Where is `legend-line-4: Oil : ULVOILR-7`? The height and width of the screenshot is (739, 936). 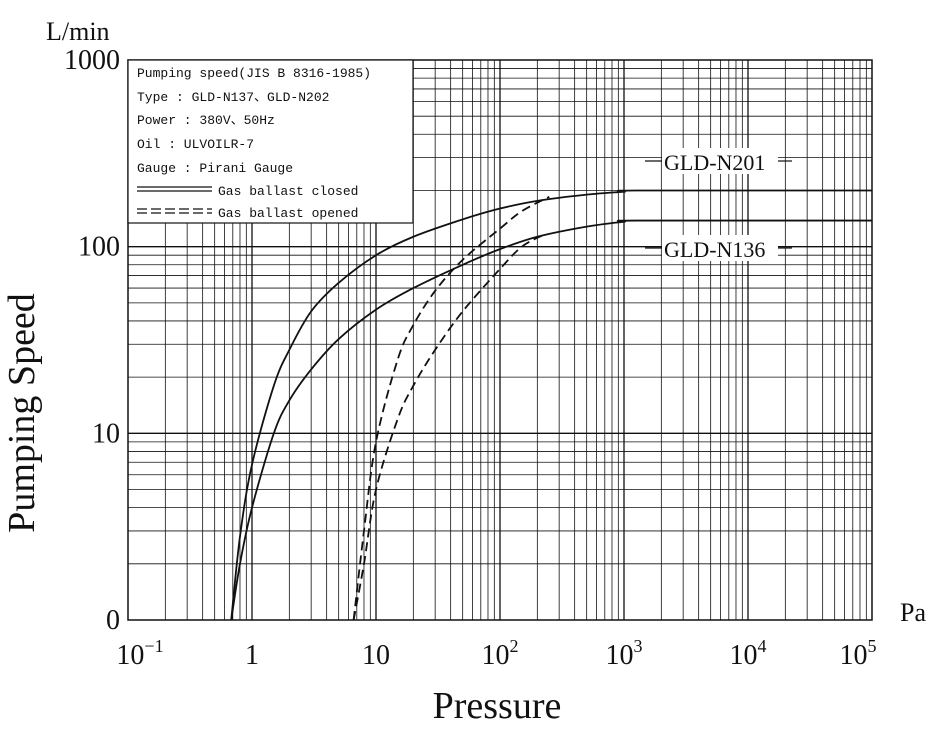
legend-line-4: Oil : ULVOILR-7 is located at coordinates (195, 144).